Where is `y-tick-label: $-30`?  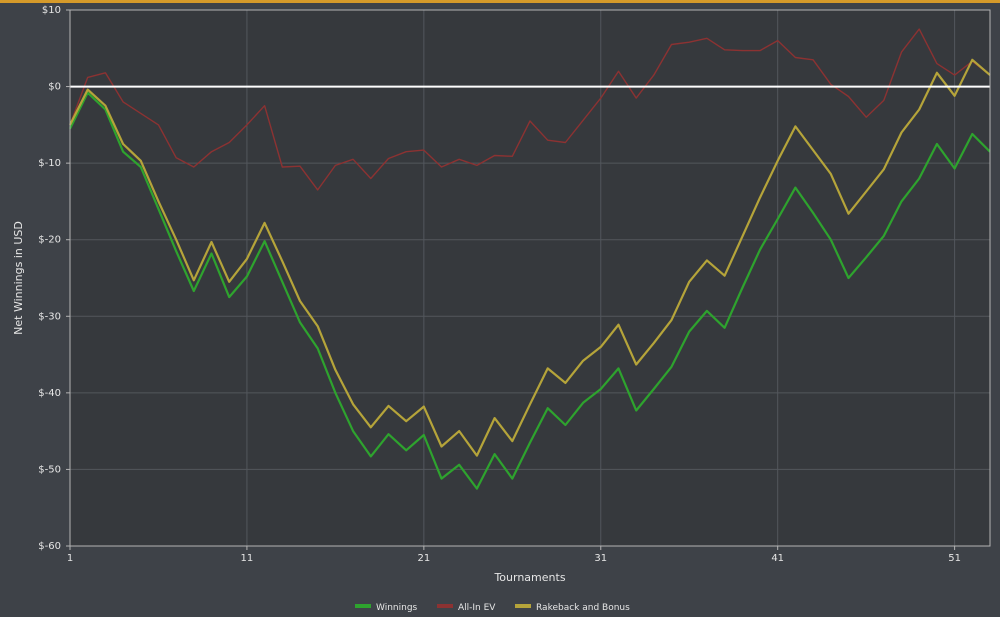 y-tick-label: $-30 is located at coordinates (49, 316).